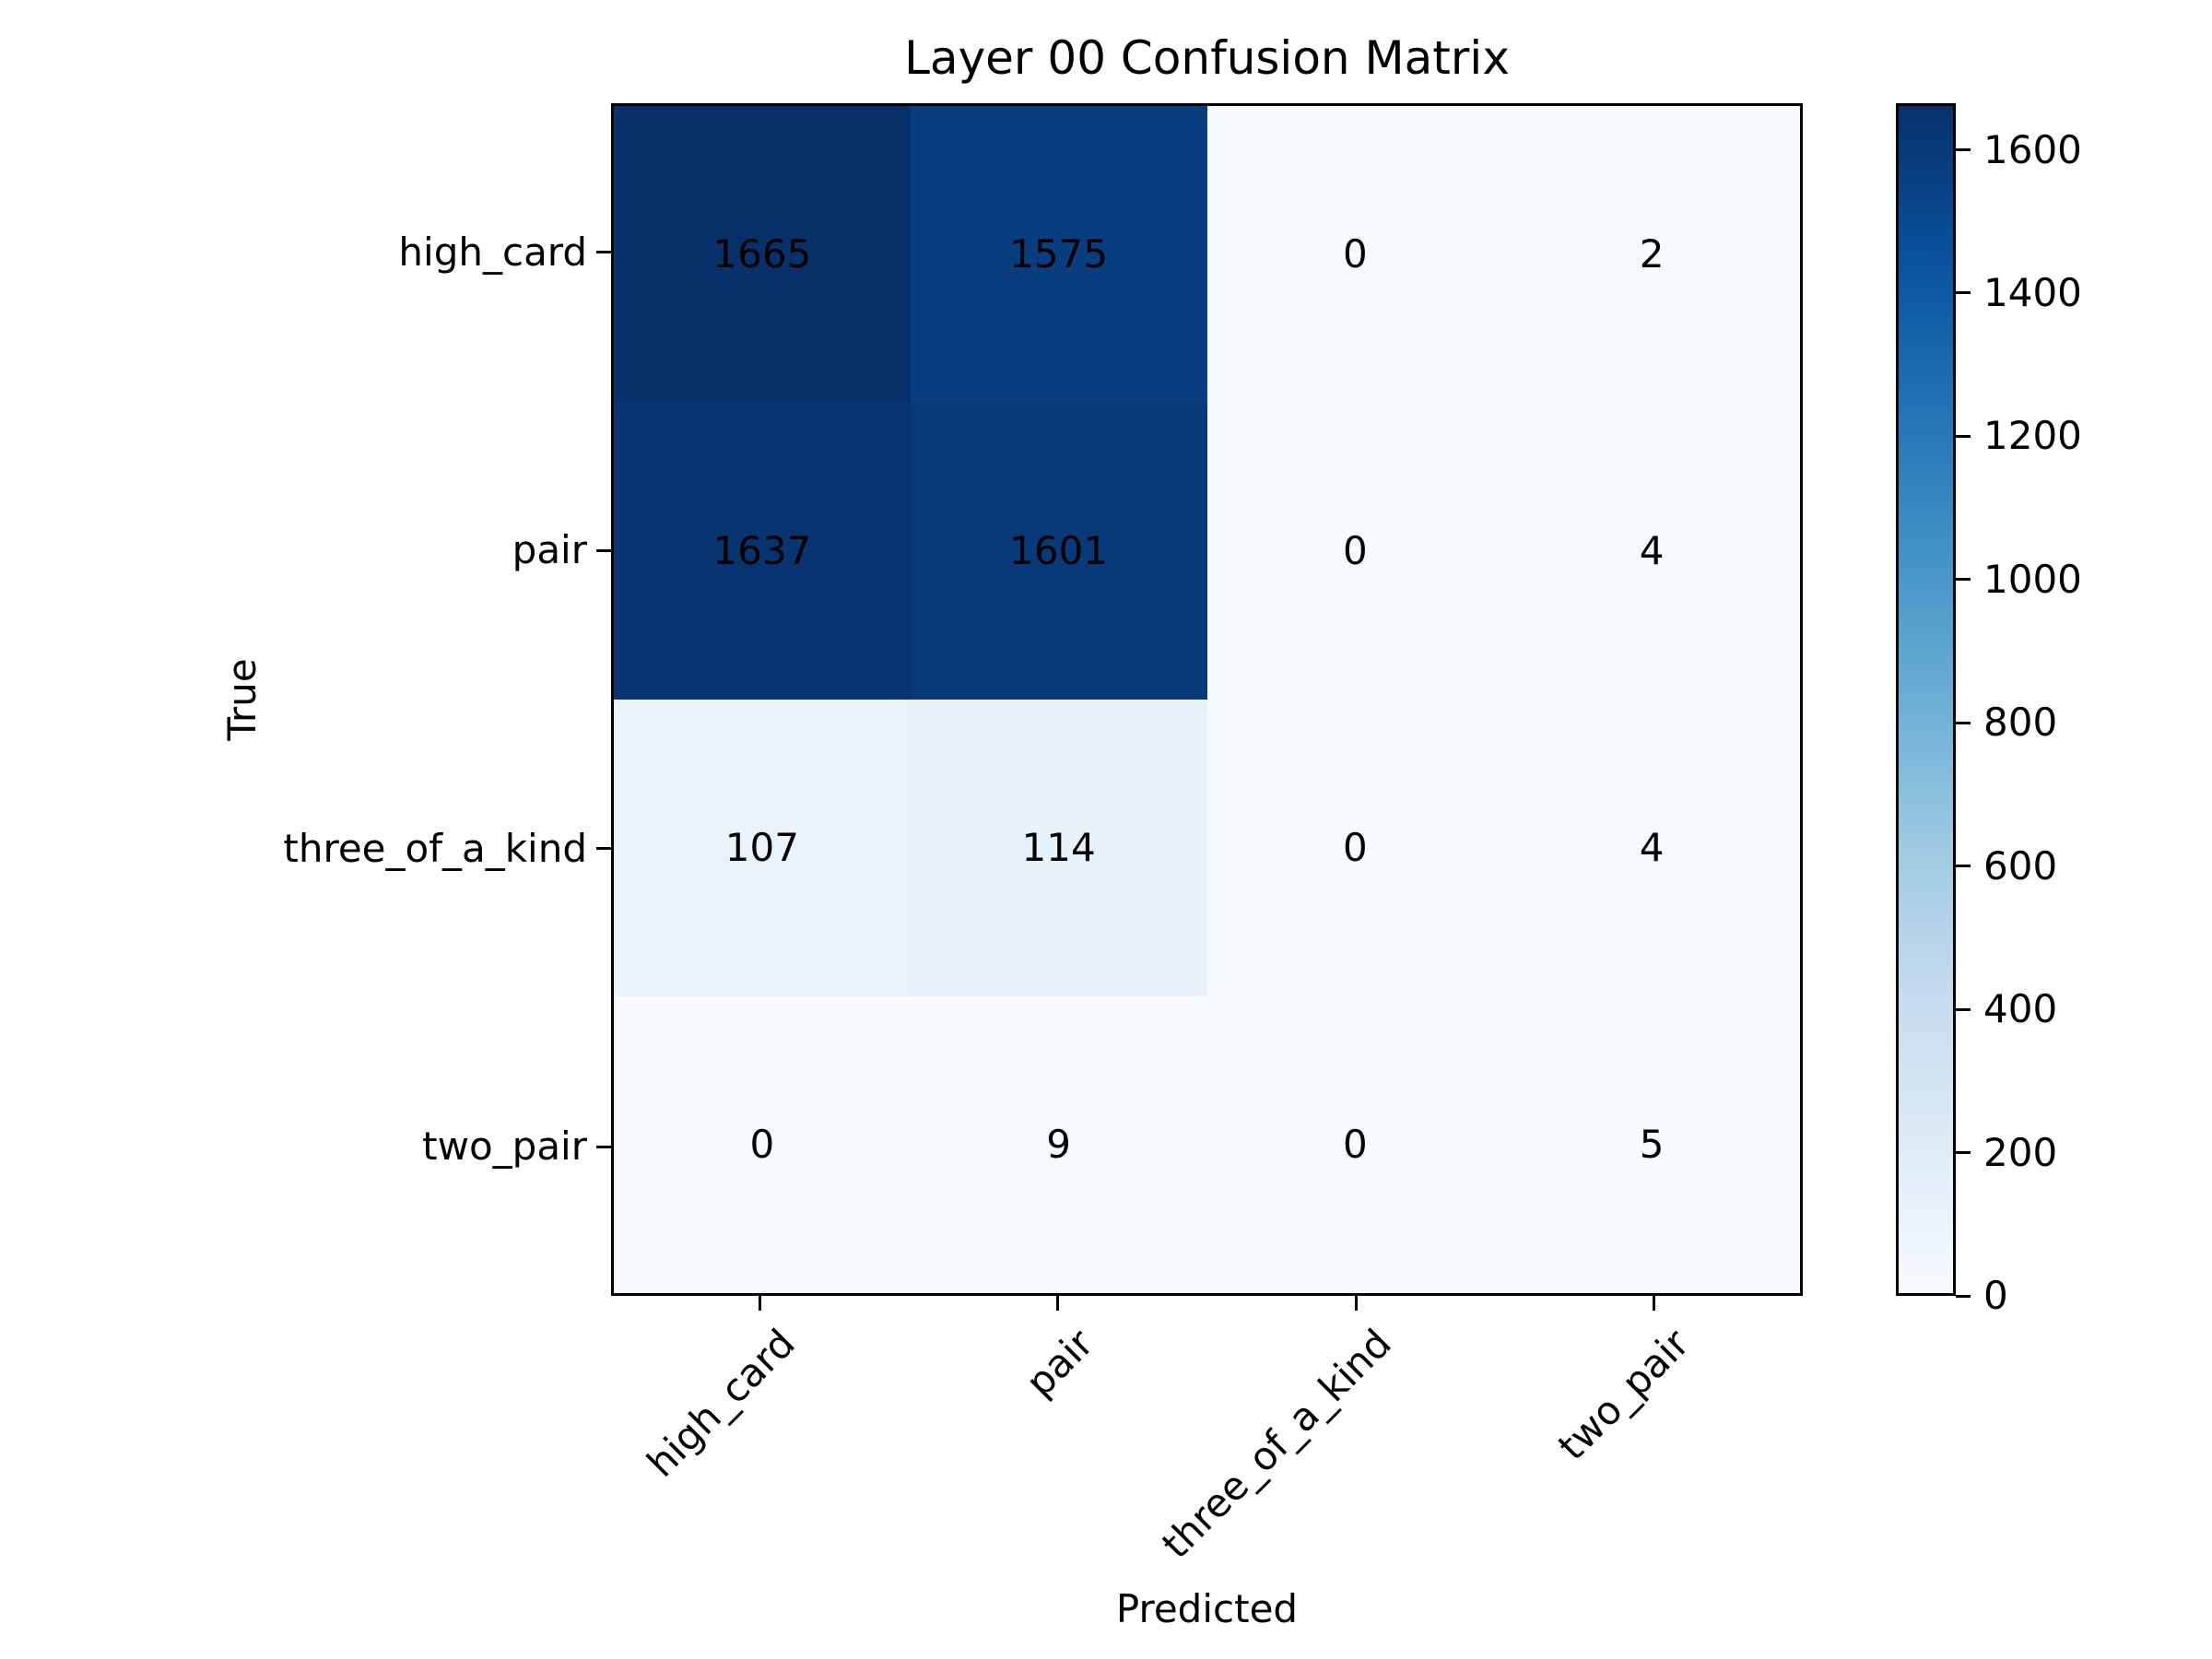  I want to click on cell-value: 5, so click(1652, 1144).